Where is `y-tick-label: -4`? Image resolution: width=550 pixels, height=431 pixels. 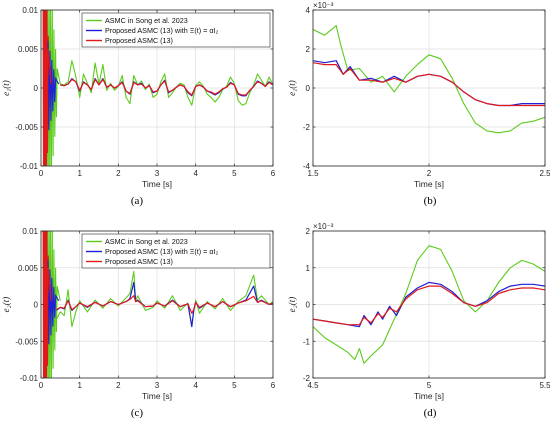
y-tick-label: -4 is located at coordinates (307, 166).